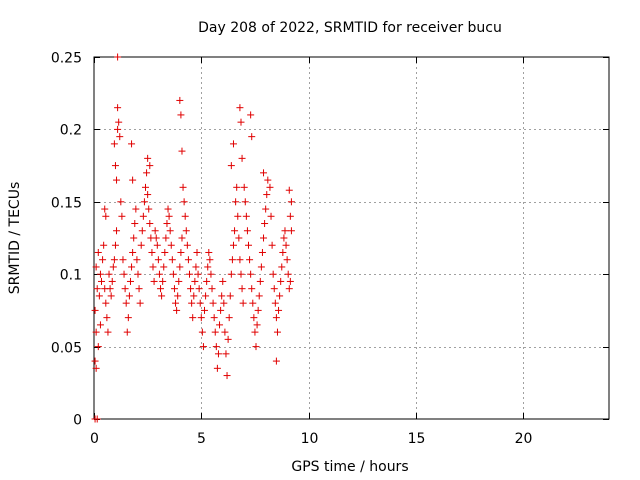 The width and height of the screenshot is (640, 480). What do you see at coordinates (310, 439) in the screenshot?
I see `x-tick-label: 10` at bounding box center [310, 439].